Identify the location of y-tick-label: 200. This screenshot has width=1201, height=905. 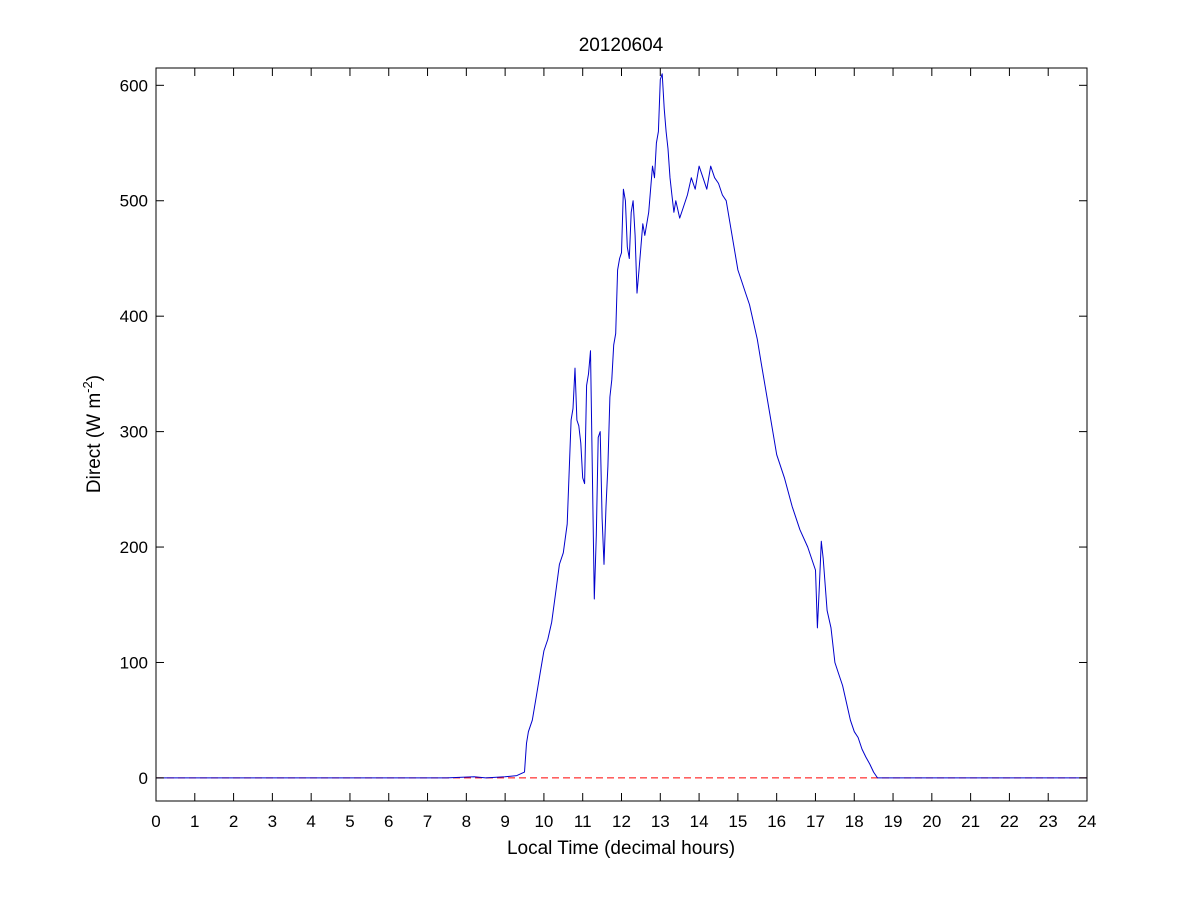
(134, 547).